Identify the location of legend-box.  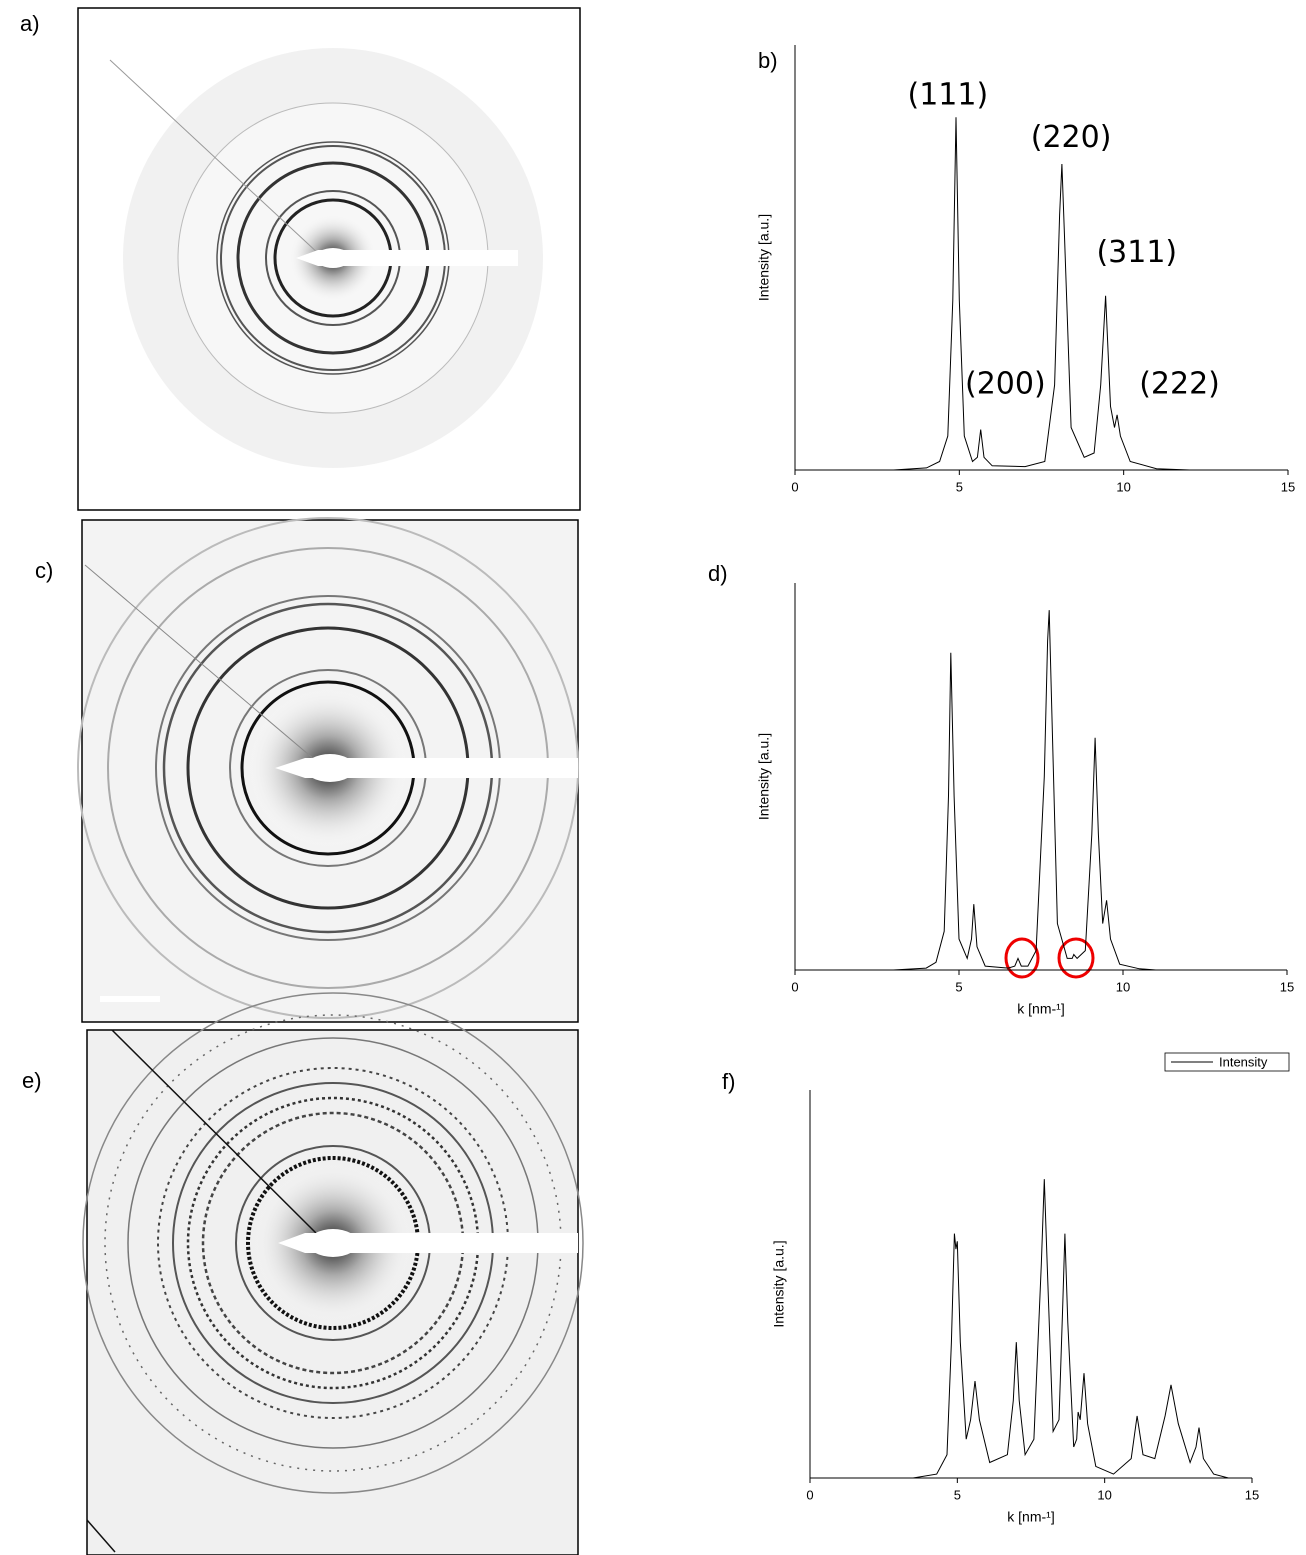
(1227, 1062).